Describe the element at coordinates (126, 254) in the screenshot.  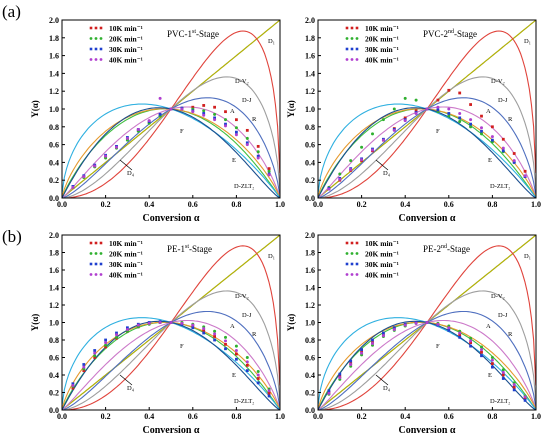
I see `legend-label: 20K min⁻¹` at that location.